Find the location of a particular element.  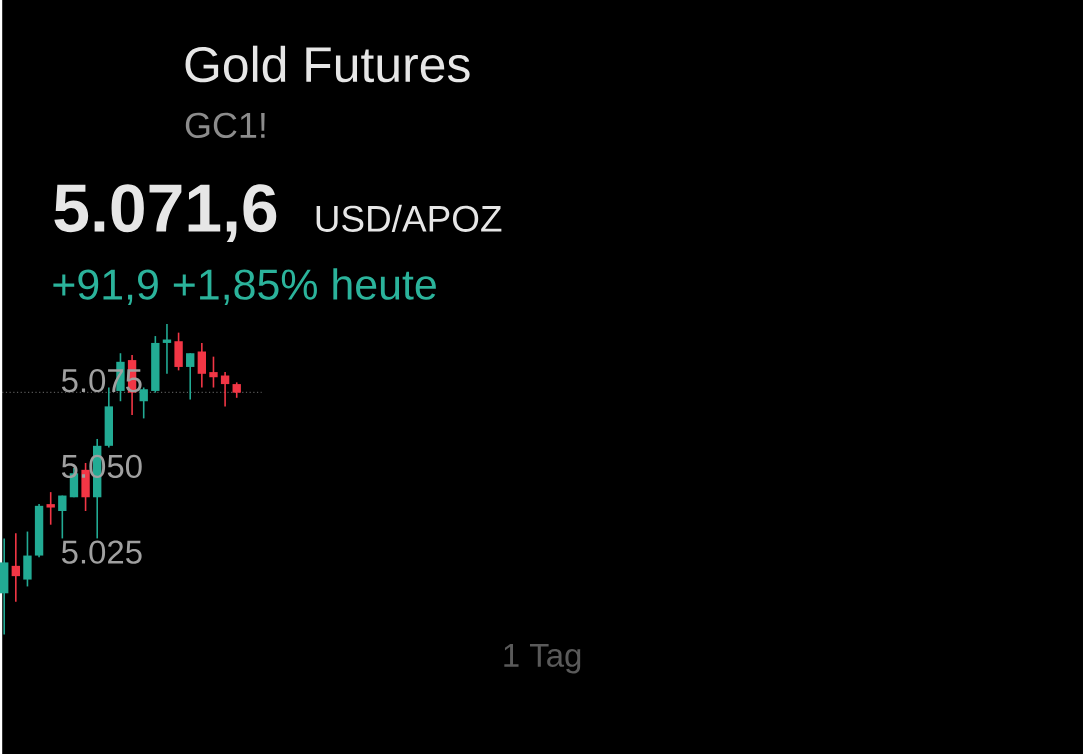

annotation: 5.071,6 is located at coordinates (165, 212).